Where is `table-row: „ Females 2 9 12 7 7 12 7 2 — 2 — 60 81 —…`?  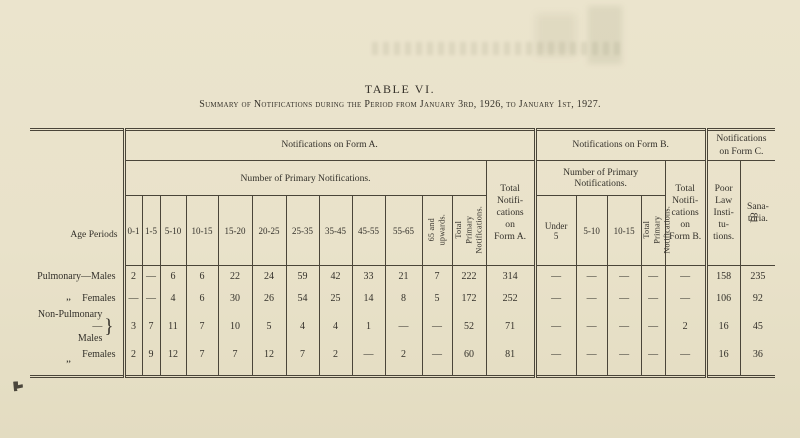 table-row: „ Females 2 9 12 7 7 12 7 2 — 2 — 60 81 —… is located at coordinates (403, 360).